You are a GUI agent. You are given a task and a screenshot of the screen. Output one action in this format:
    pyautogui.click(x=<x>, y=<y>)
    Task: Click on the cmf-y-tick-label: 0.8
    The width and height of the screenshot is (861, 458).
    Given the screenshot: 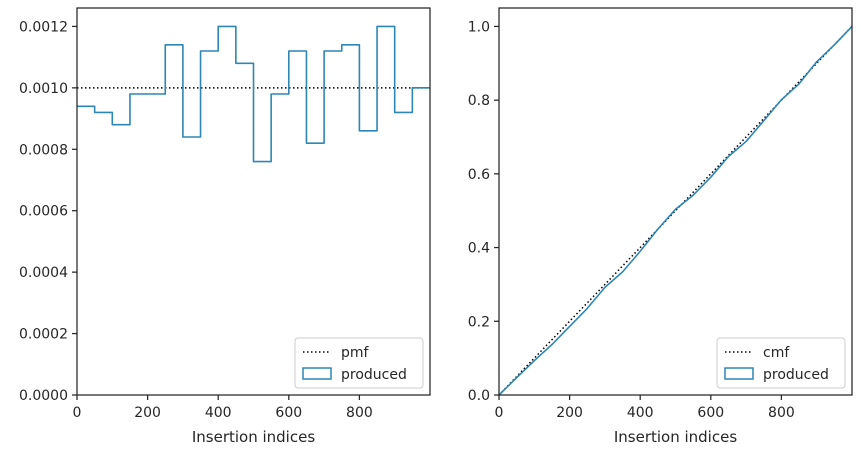 What is the action you would take?
    pyautogui.click(x=479, y=101)
    